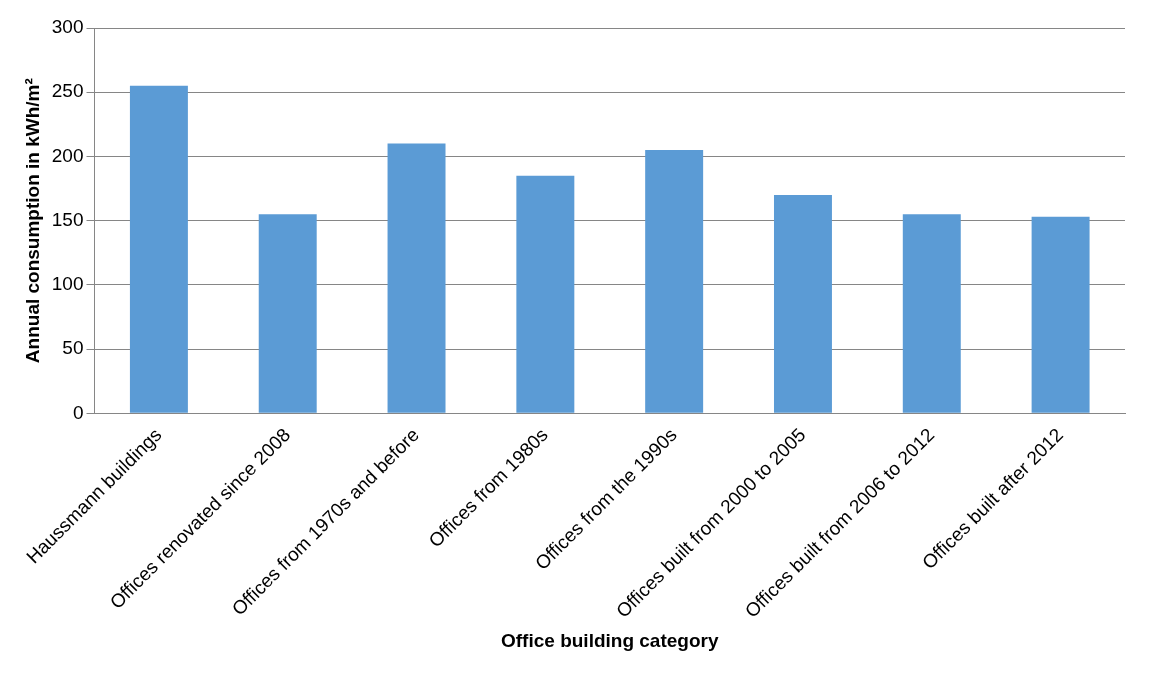 Image resolution: width=1151 pixels, height=675 pixels. What do you see at coordinates (78, 412) in the screenshot?
I see `y-tick-label: 0` at bounding box center [78, 412].